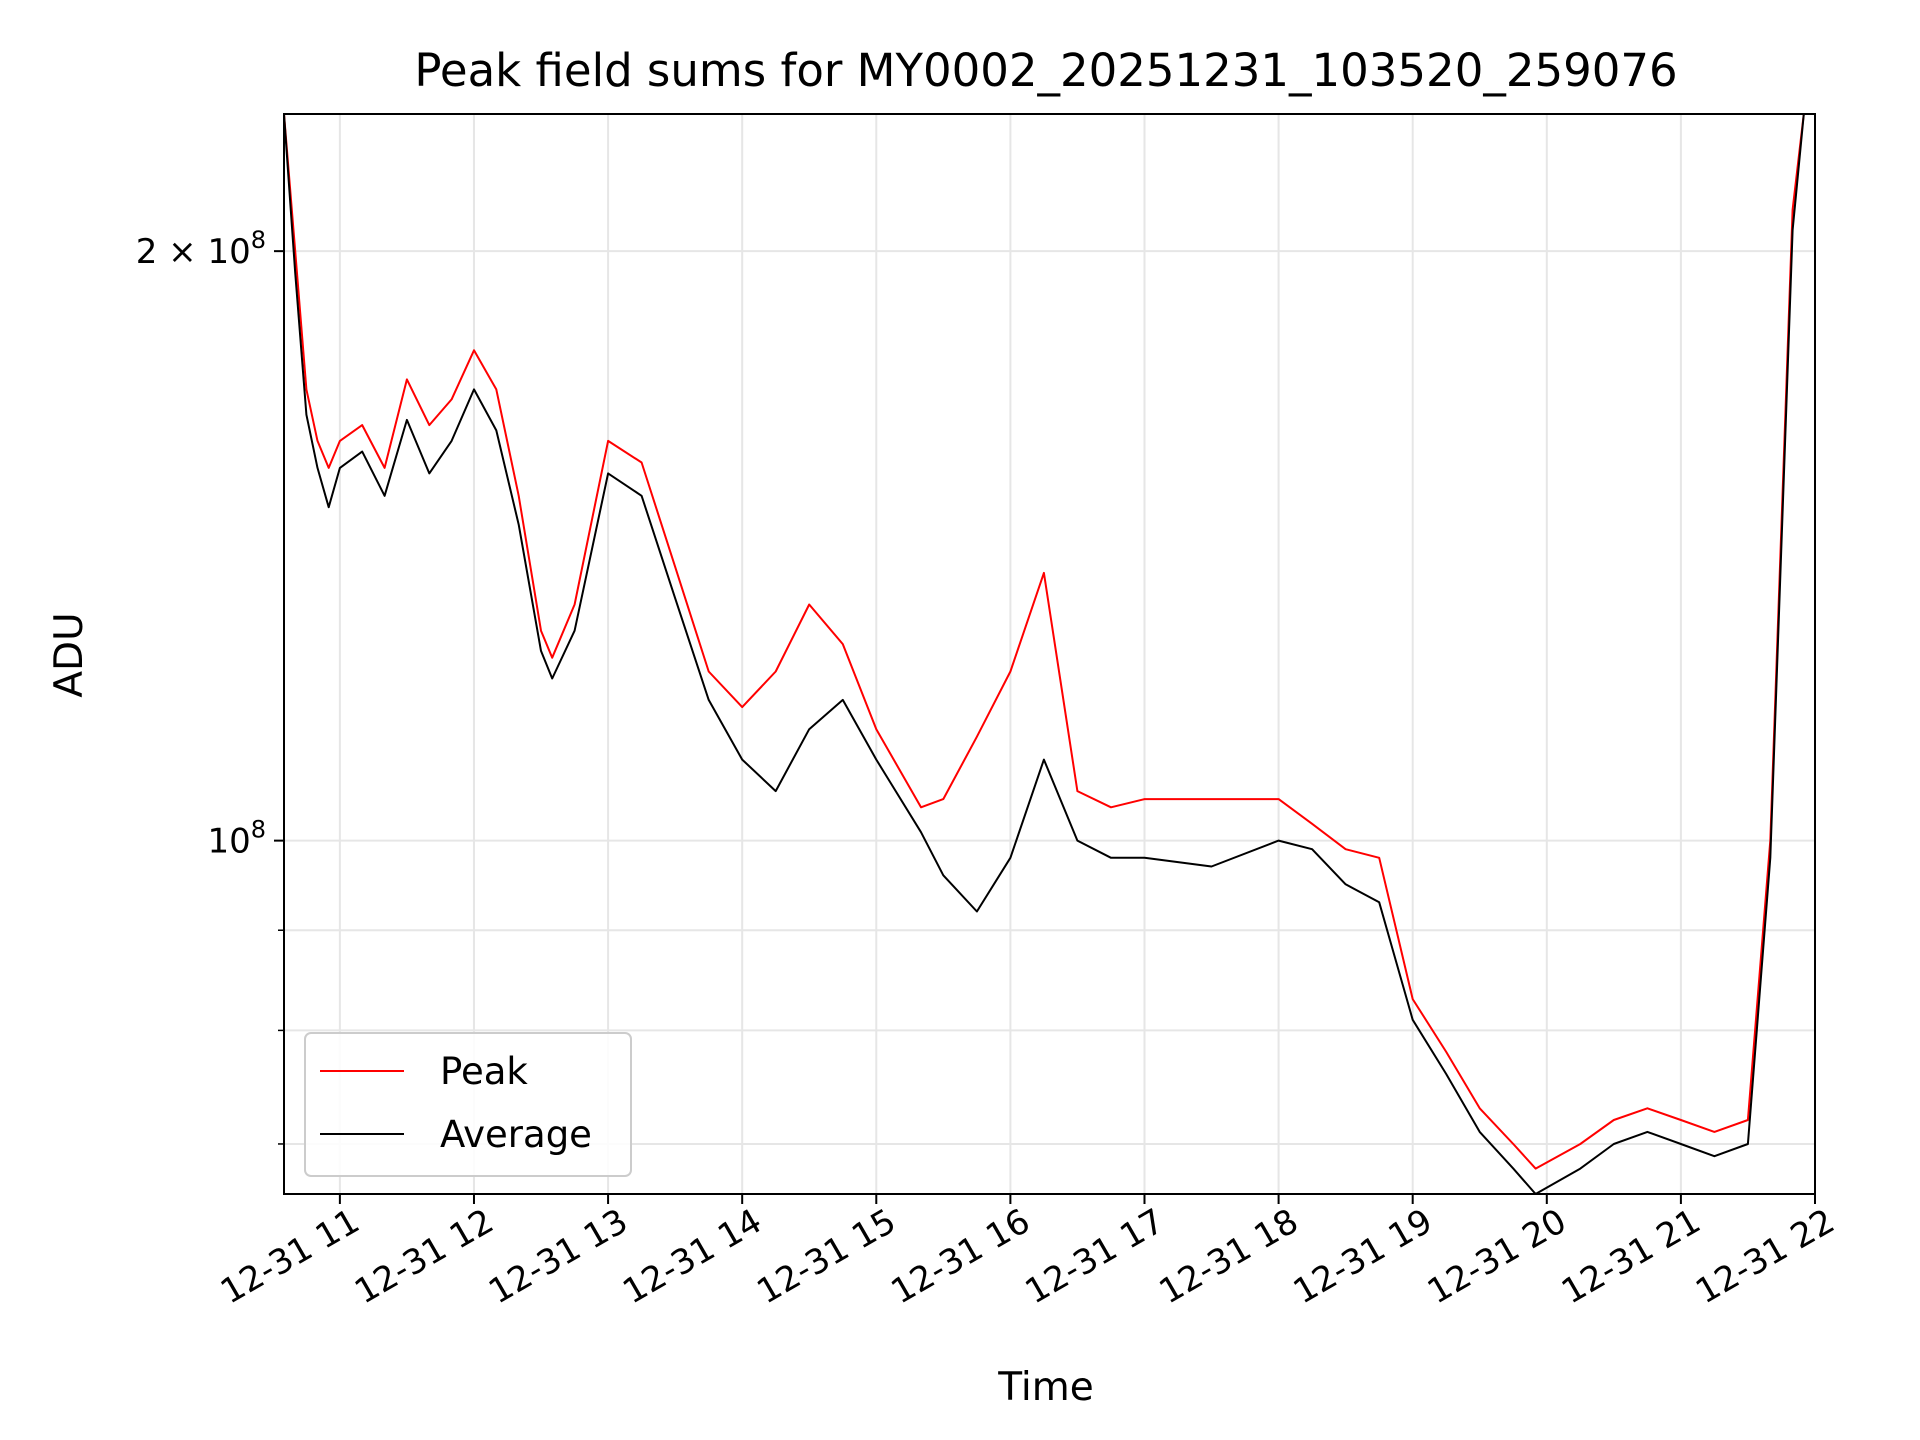  I want to click on legend-label-average: Average, so click(516, 1134).